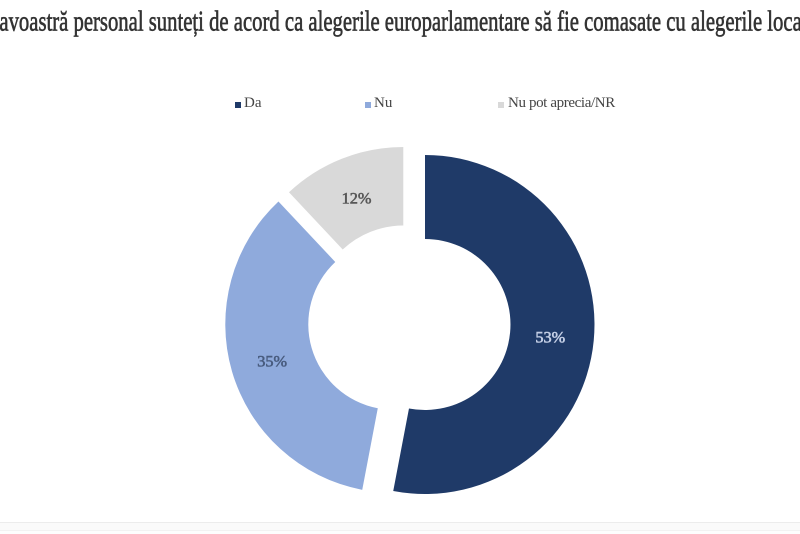 This screenshot has width=800, height=534. I want to click on svg-text: 12%, so click(357, 198).